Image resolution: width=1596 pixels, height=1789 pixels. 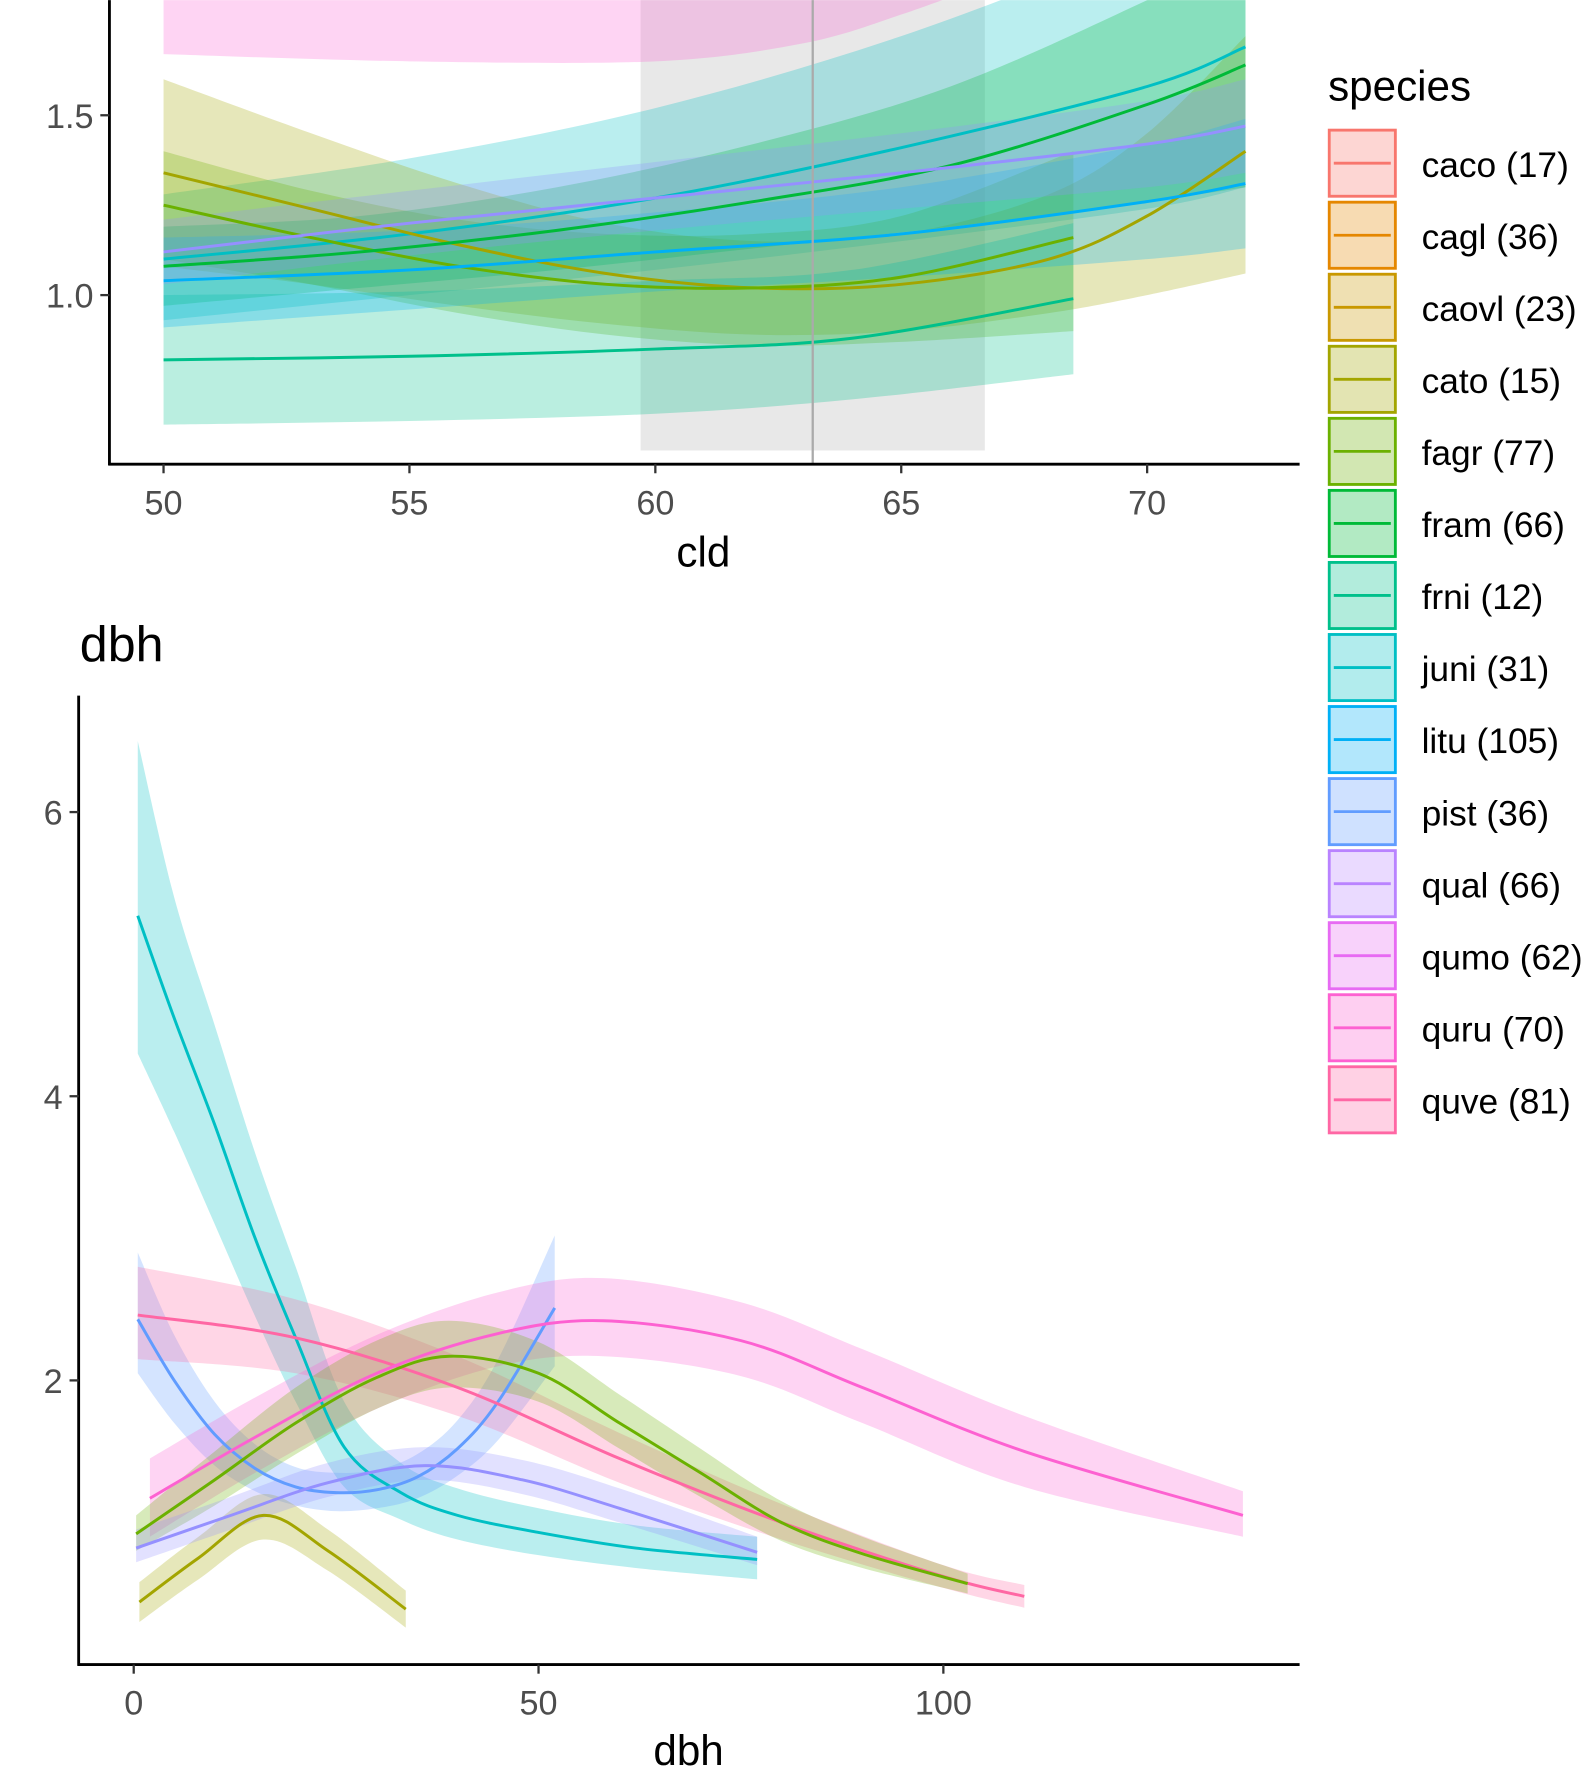 What do you see at coordinates (409, 503) in the screenshot?
I see `x-tick-label: 55` at bounding box center [409, 503].